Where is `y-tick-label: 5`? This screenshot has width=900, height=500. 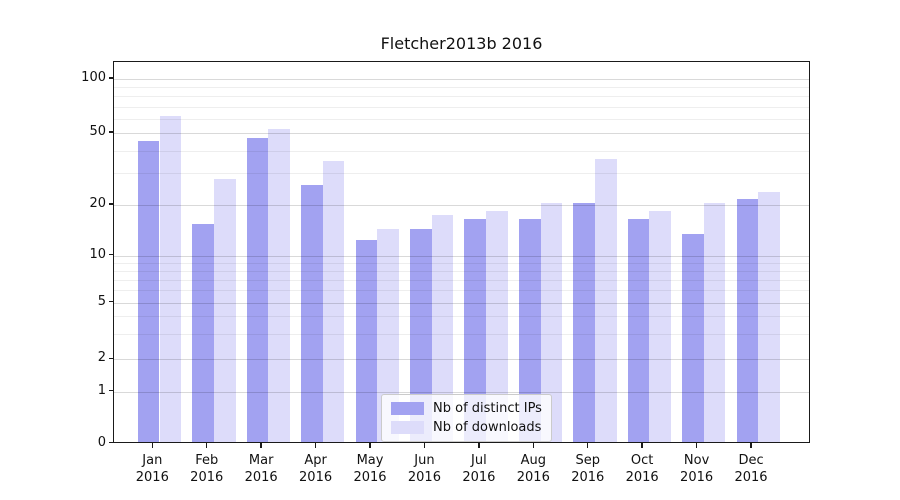
y-tick-label: 5 is located at coordinates (101, 301).